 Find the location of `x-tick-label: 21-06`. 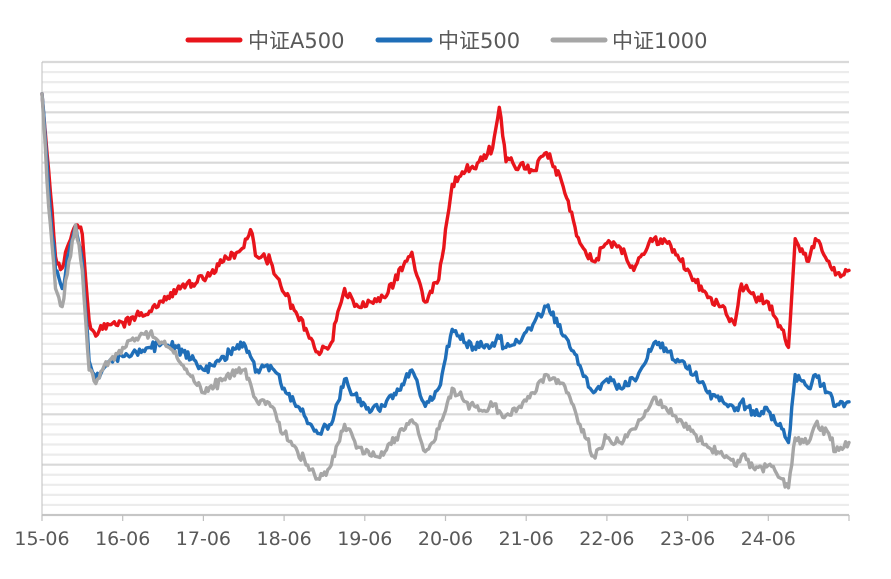

x-tick-label: 21-06 is located at coordinates (526, 539).